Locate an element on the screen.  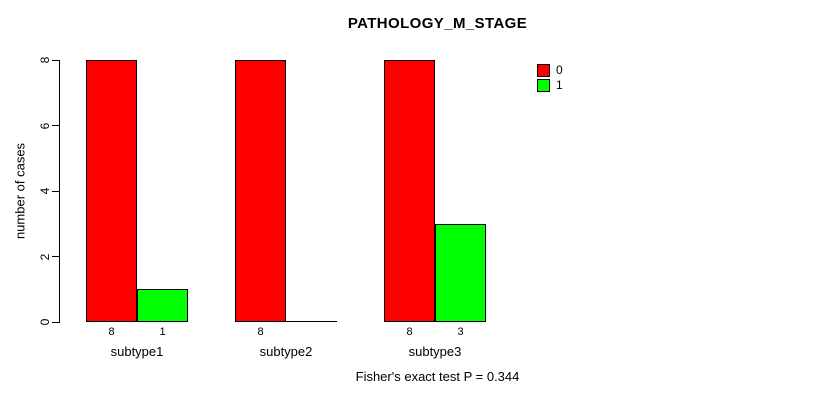
category-label-subtype3: subtype3 is located at coordinates (435, 351).